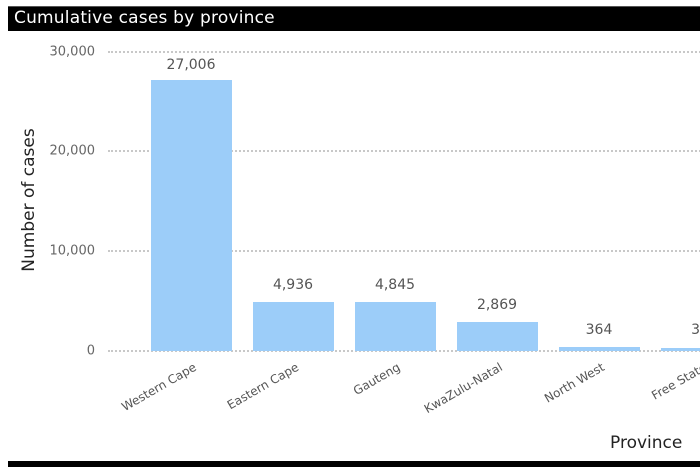  Describe the element at coordinates (599, 349) in the screenshot. I see `bar-north-west` at that location.